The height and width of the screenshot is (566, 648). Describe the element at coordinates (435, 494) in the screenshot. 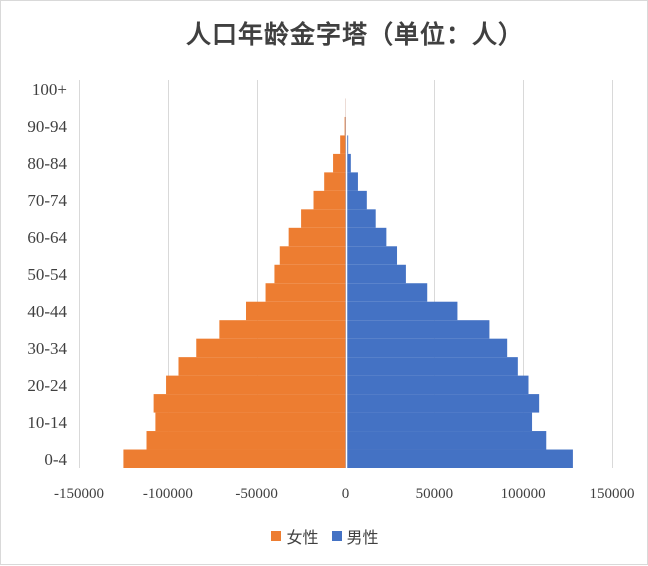

I see `x-tick-label-4: 50000` at that location.